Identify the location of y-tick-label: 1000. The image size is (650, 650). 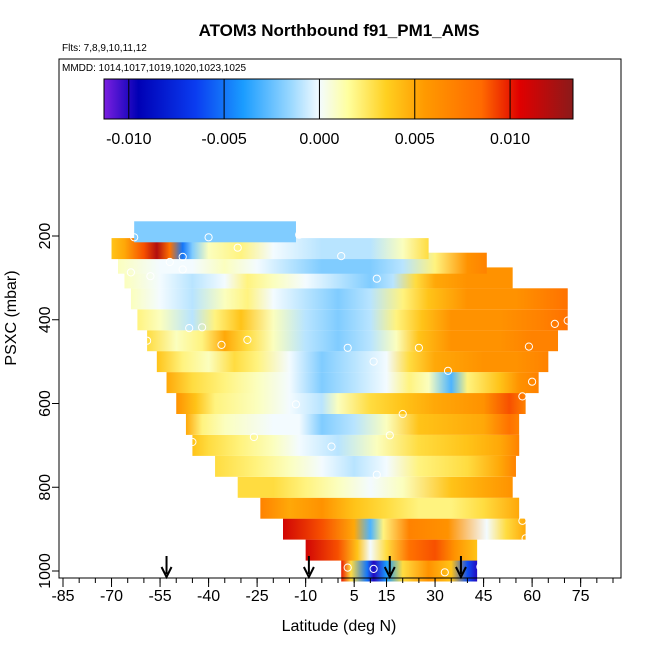
(45, 571).